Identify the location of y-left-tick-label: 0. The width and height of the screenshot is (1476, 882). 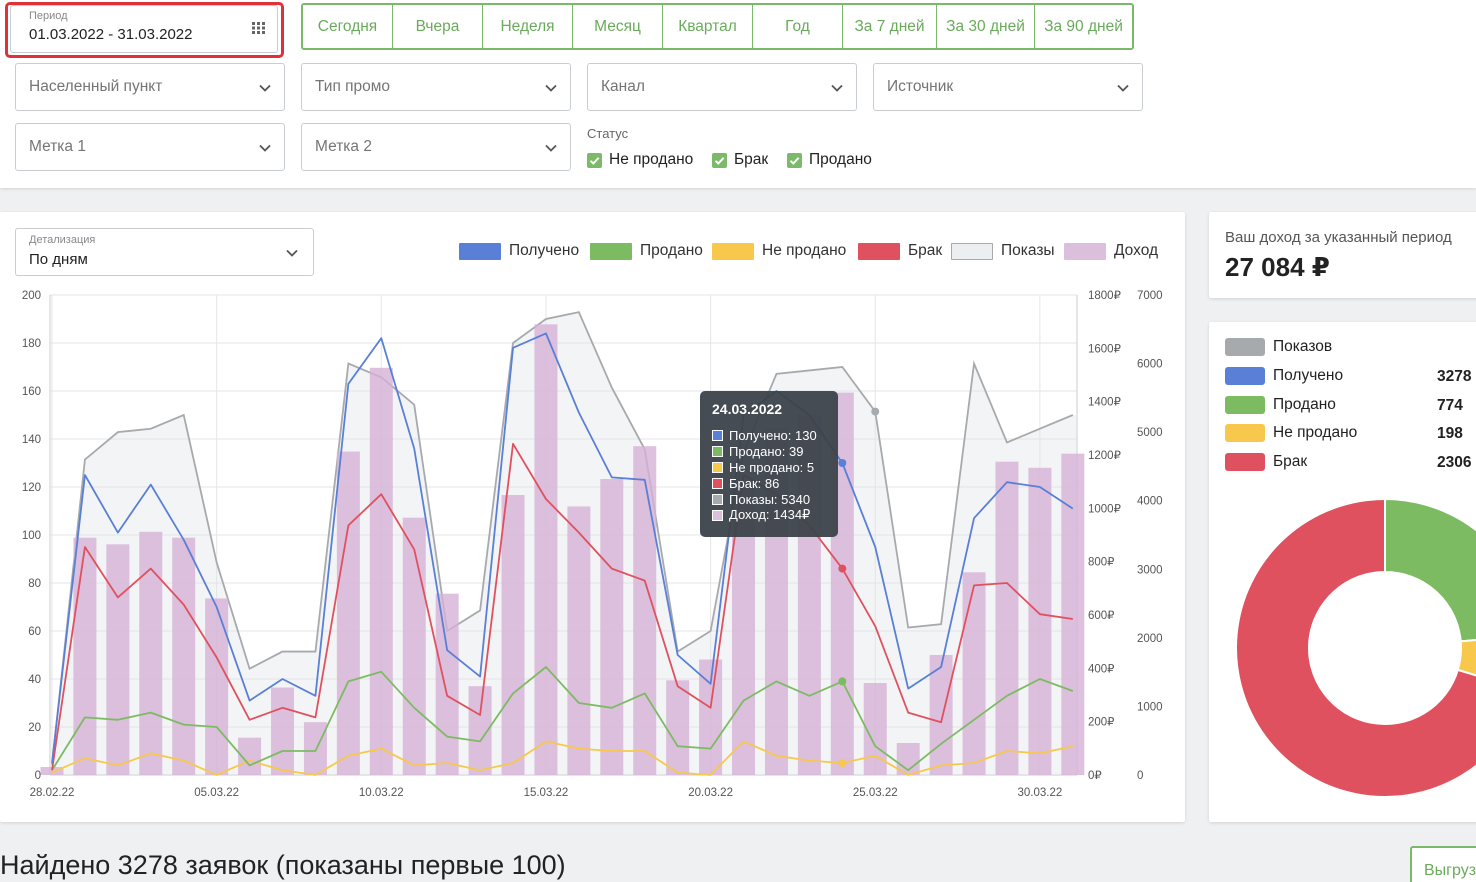
(38, 776).